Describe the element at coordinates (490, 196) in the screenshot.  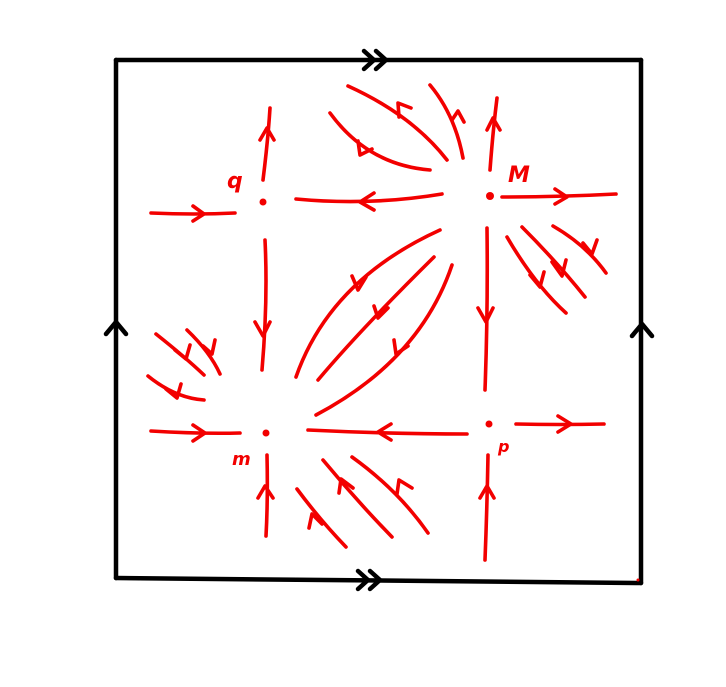
I see `point-M` at that location.